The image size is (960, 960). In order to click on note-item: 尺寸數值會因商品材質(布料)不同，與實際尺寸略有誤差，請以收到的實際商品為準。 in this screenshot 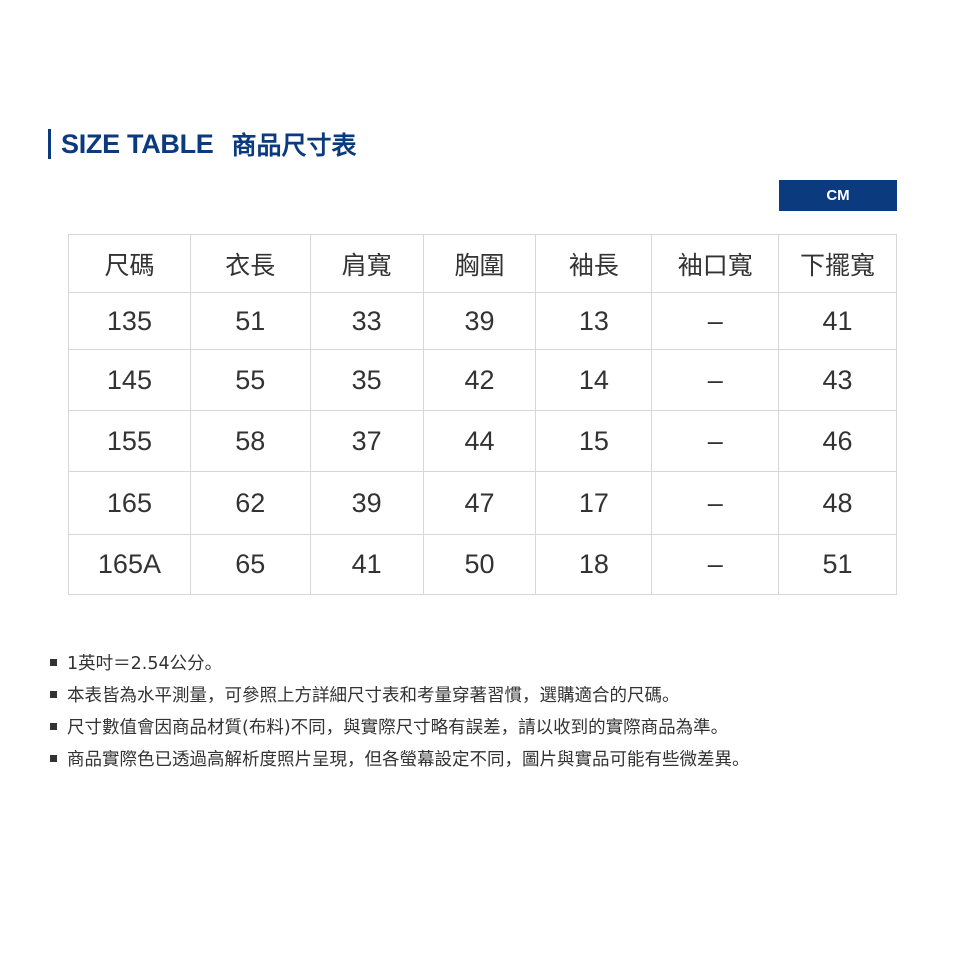, I will do `click(400, 726)`.